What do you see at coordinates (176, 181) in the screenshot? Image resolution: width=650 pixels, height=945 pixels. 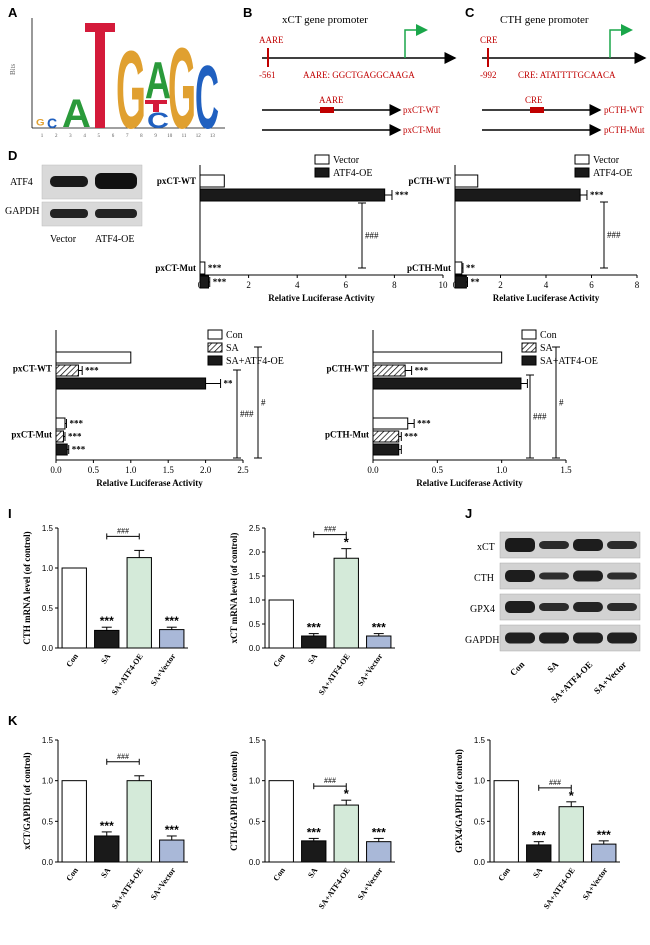 I see `category-label: pxCT-WT` at bounding box center [176, 181].